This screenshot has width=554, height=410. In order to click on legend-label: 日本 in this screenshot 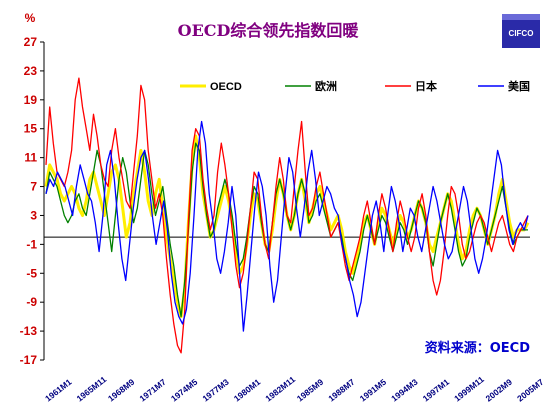, I will do `click(426, 86)`.